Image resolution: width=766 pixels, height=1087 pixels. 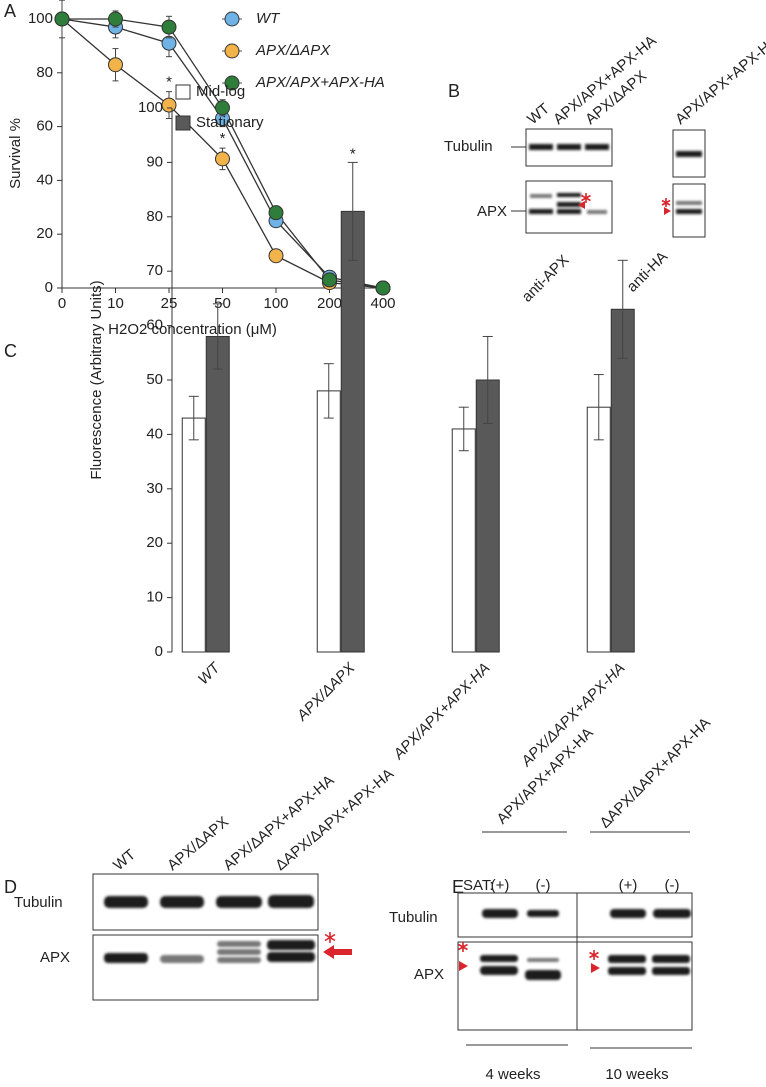 What do you see at coordinates (154, 161) in the screenshot?
I see `y-tick-label: 90` at bounding box center [154, 161].